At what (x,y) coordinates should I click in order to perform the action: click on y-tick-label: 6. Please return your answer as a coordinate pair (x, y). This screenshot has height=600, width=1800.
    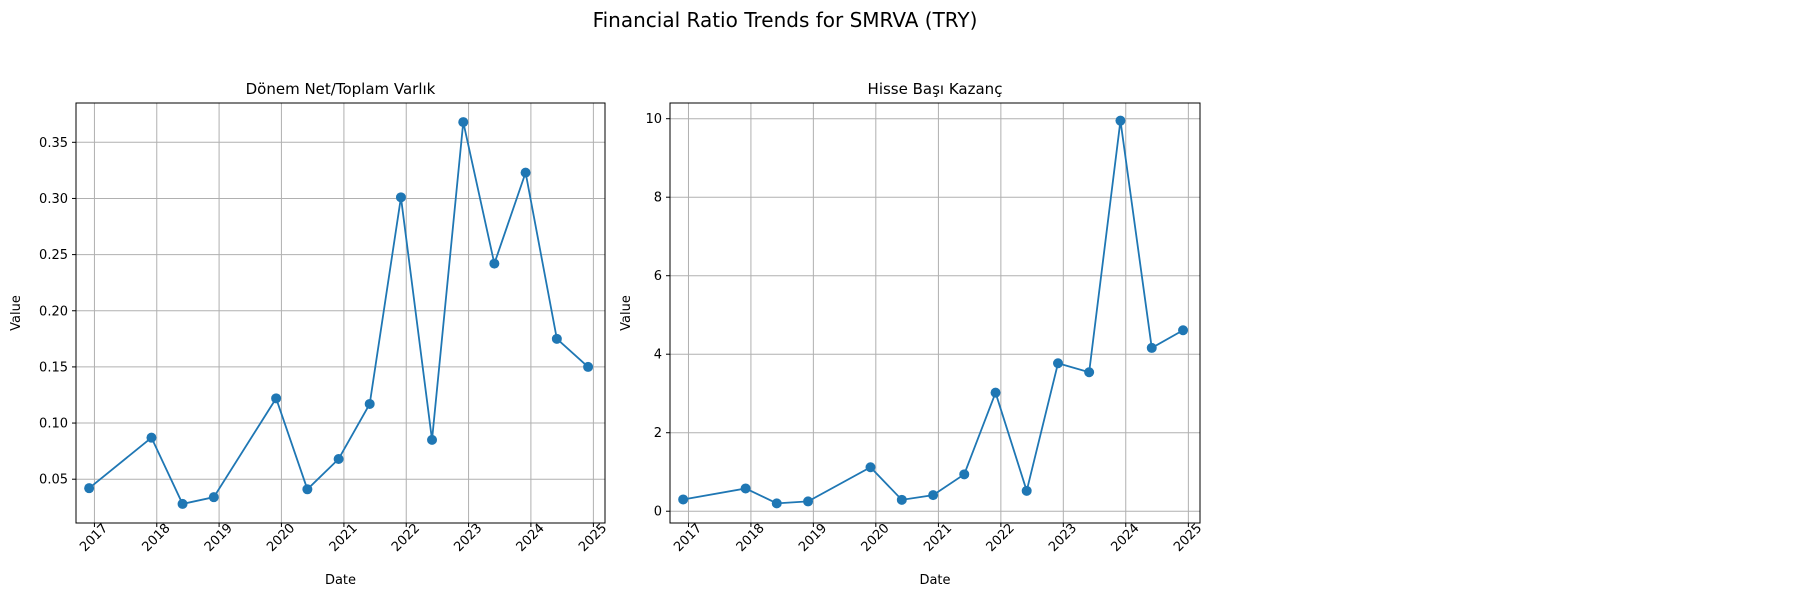
    Looking at the image, I should click on (658, 276).